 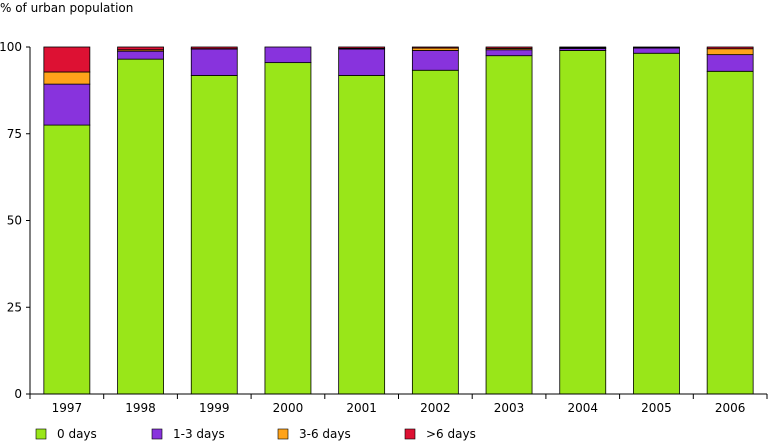 What do you see at coordinates (583, 222) in the screenshot?
I see `bar-segment-2004-s0` at bounding box center [583, 222].